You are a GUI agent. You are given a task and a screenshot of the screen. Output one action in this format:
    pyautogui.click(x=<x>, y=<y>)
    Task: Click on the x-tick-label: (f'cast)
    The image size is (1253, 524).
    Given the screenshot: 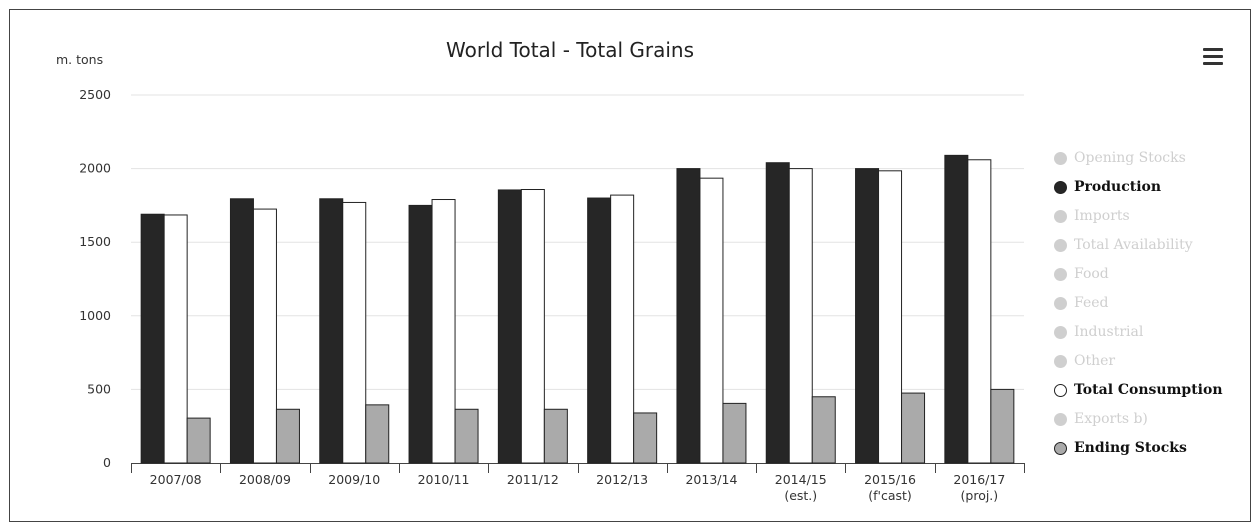 What is the action you would take?
    pyautogui.click(x=890, y=495)
    